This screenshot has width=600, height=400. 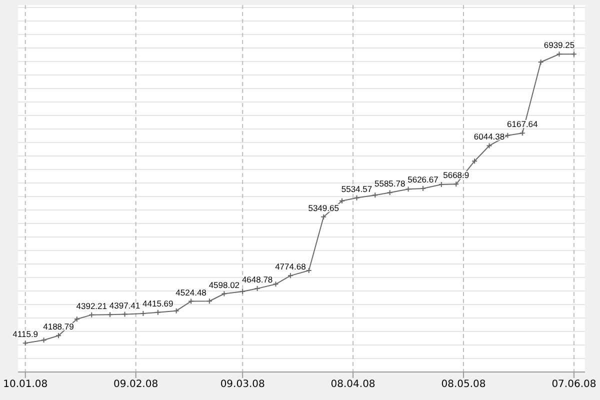 I want to click on data-label: 4648.78, so click(x=257, y=279).